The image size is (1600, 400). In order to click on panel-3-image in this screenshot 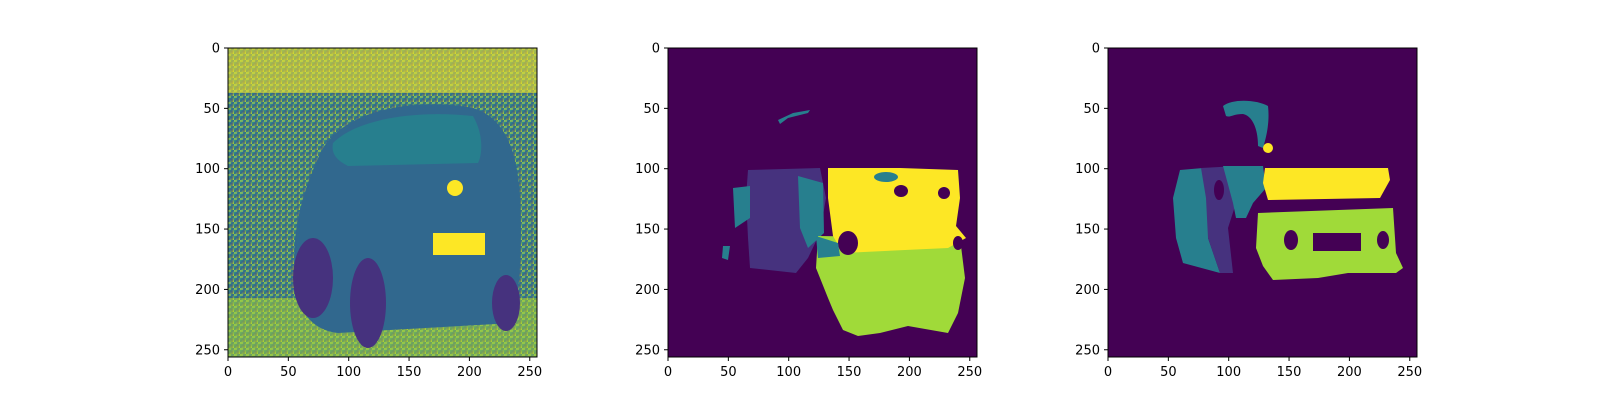, I will do `click(1262, 202)`.